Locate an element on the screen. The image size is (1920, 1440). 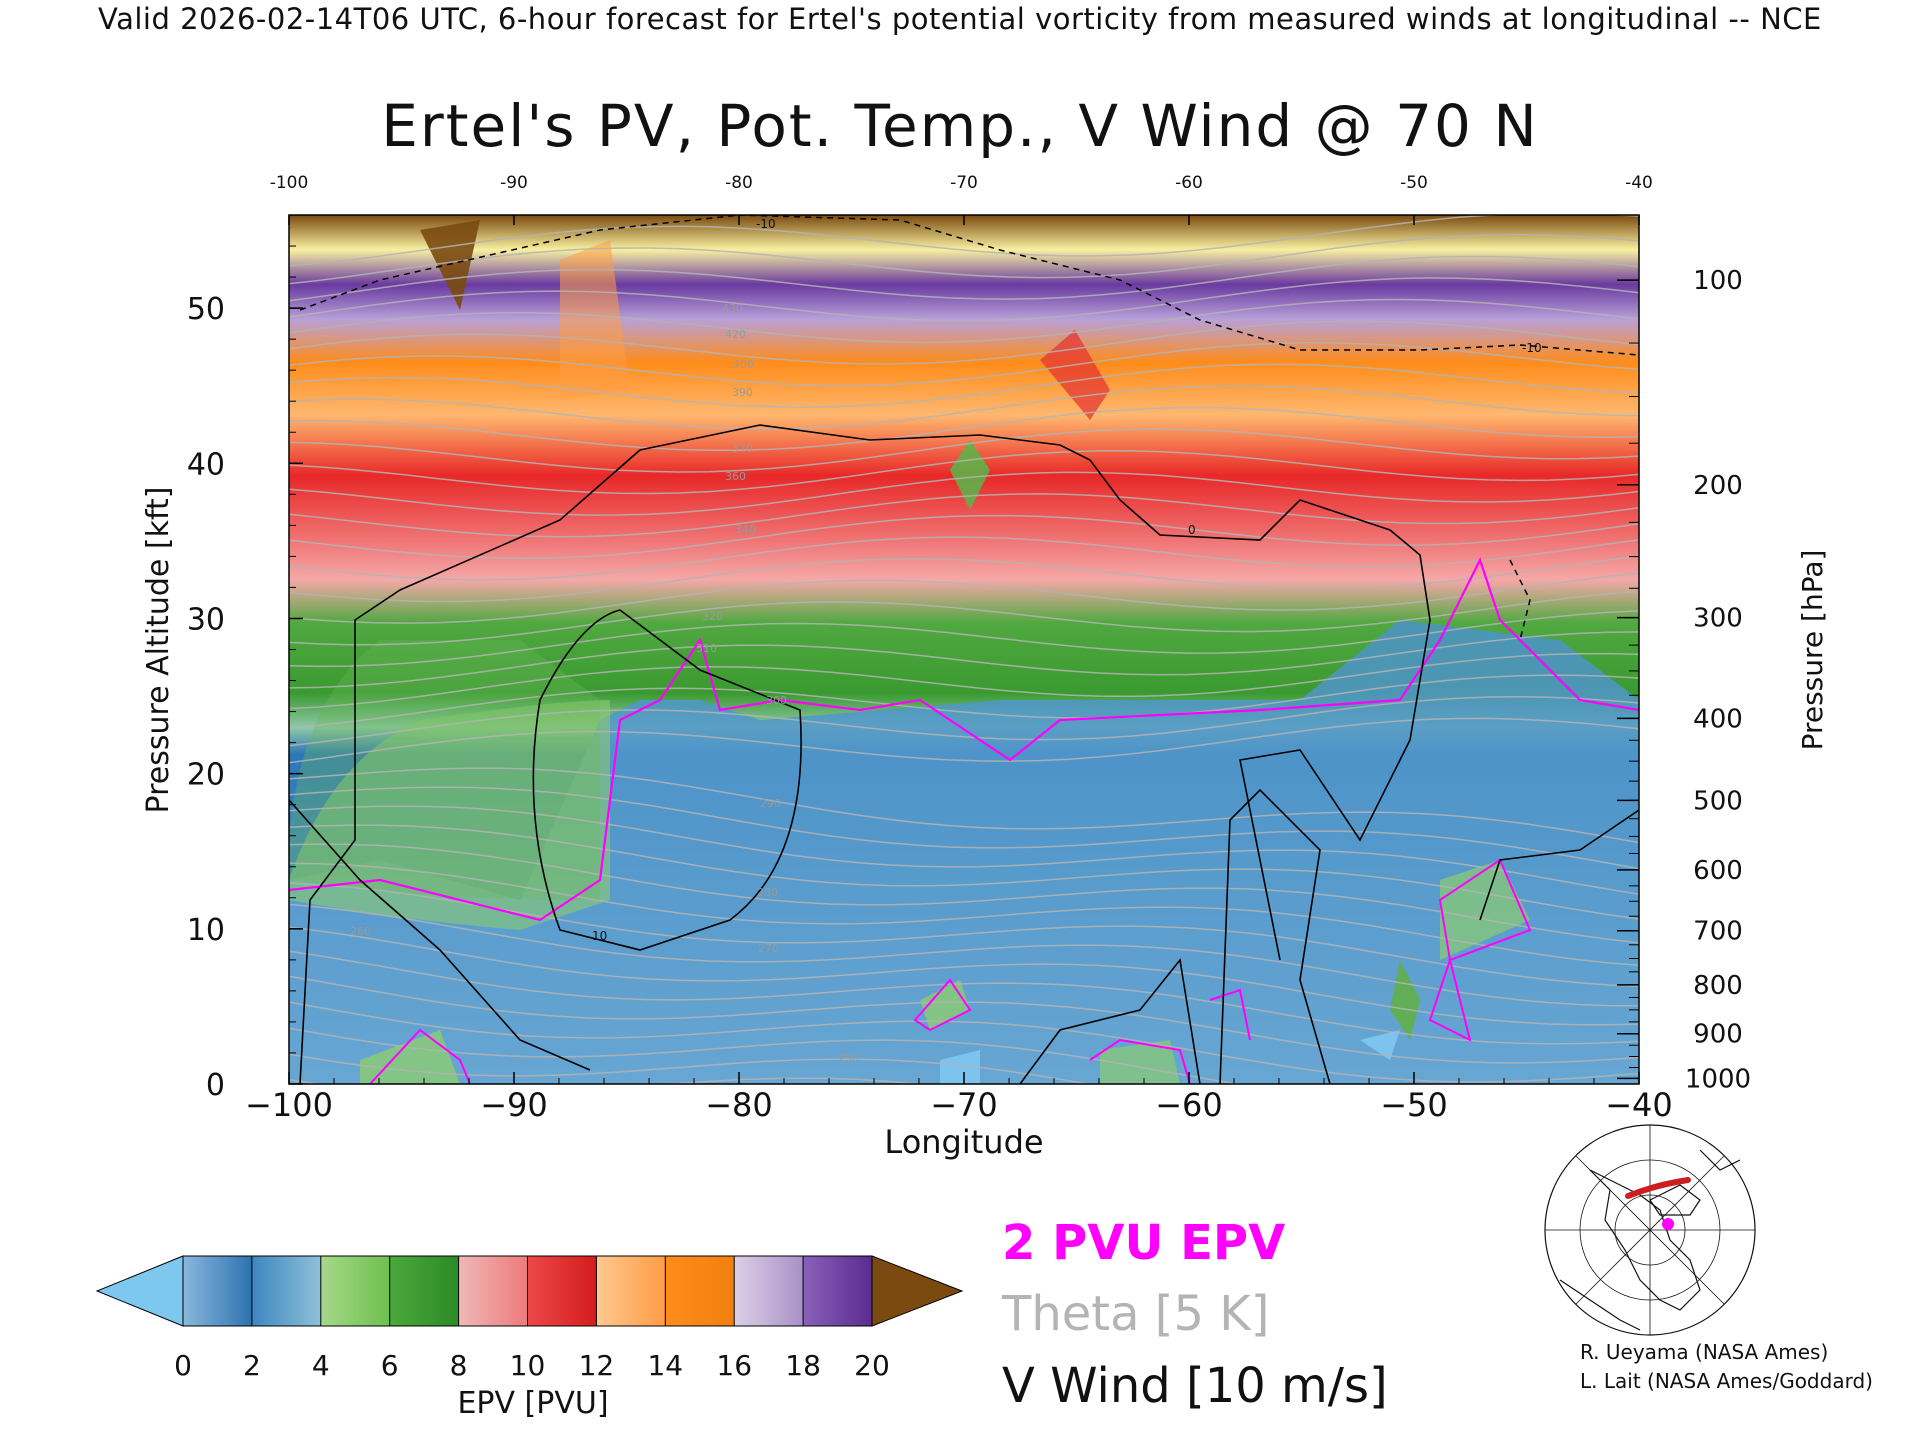
theta-label: 430 is located at coordinates (732, 308).